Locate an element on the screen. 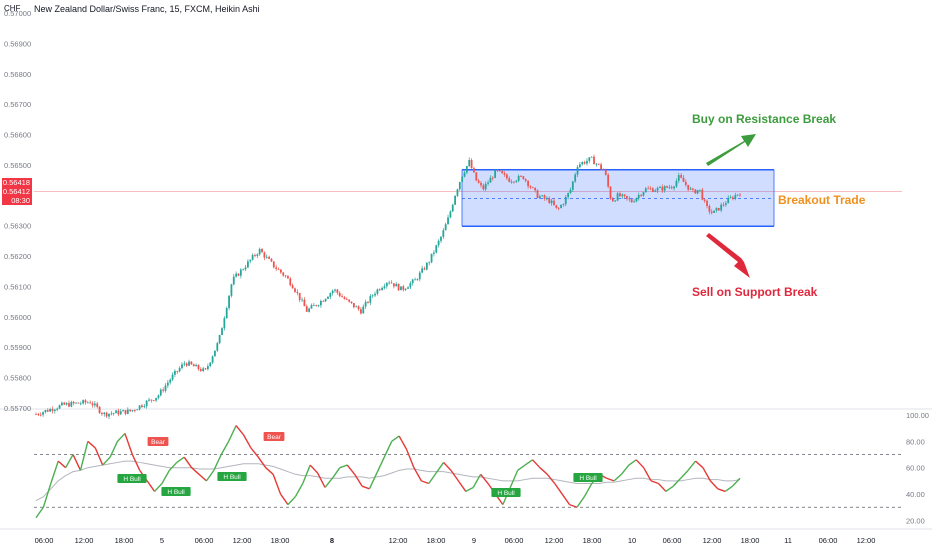 Image resolution: width=932 pixels, height=555 pixels. time-tick-label: 9 is located at coordinates (474, 540).